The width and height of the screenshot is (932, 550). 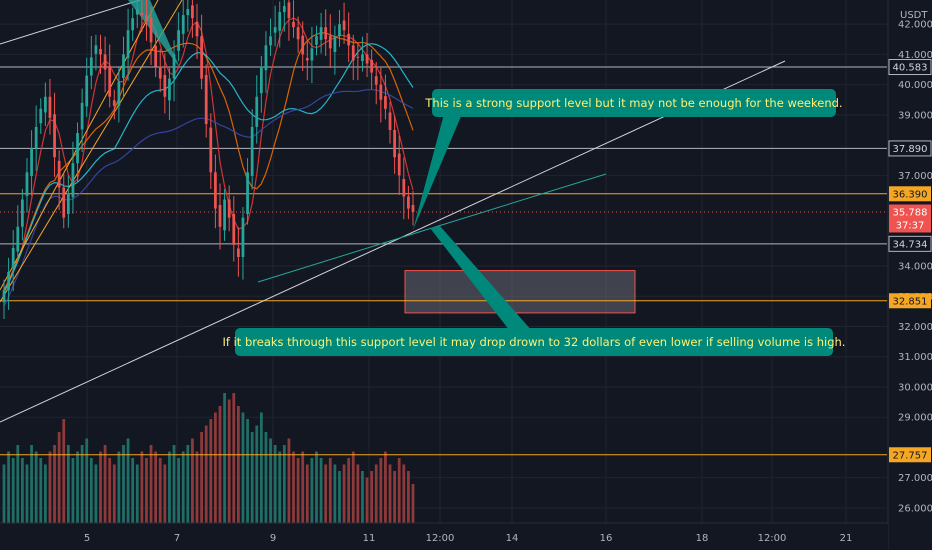 I want to click on target-zone, so click(x=520, y=292).